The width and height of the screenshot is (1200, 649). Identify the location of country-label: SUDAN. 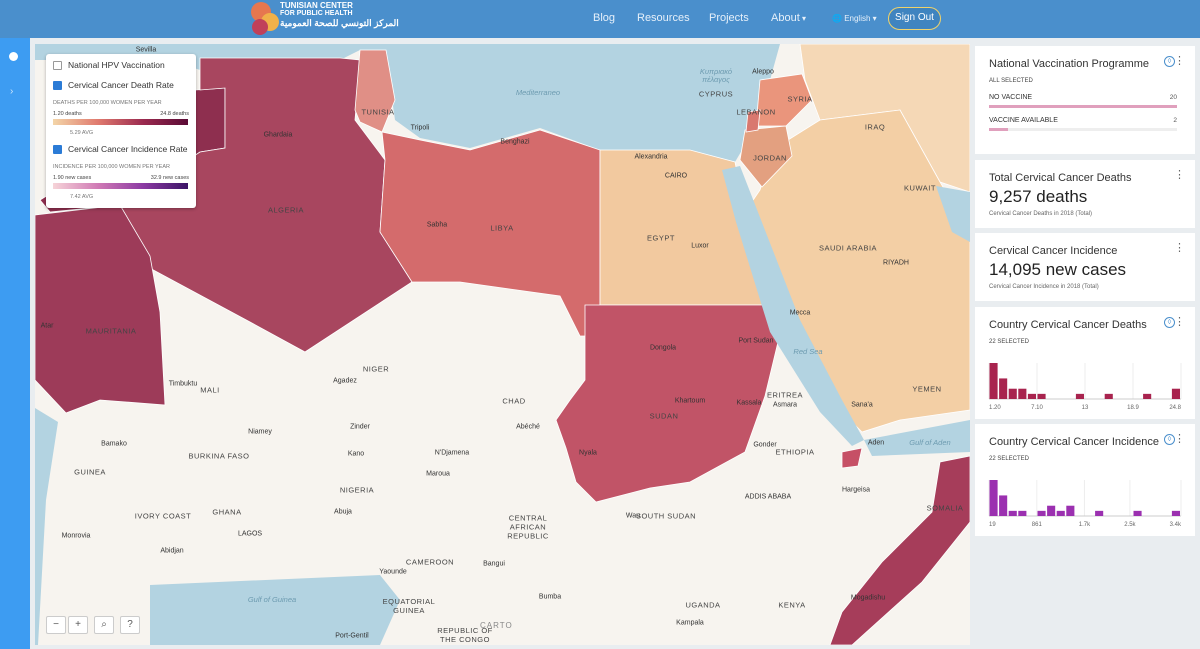
(664, 416).